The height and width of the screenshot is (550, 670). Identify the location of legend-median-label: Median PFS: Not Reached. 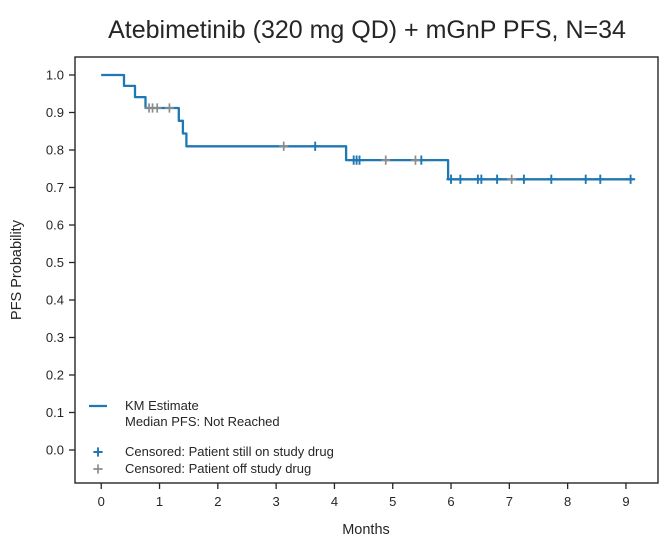
(202, 421).